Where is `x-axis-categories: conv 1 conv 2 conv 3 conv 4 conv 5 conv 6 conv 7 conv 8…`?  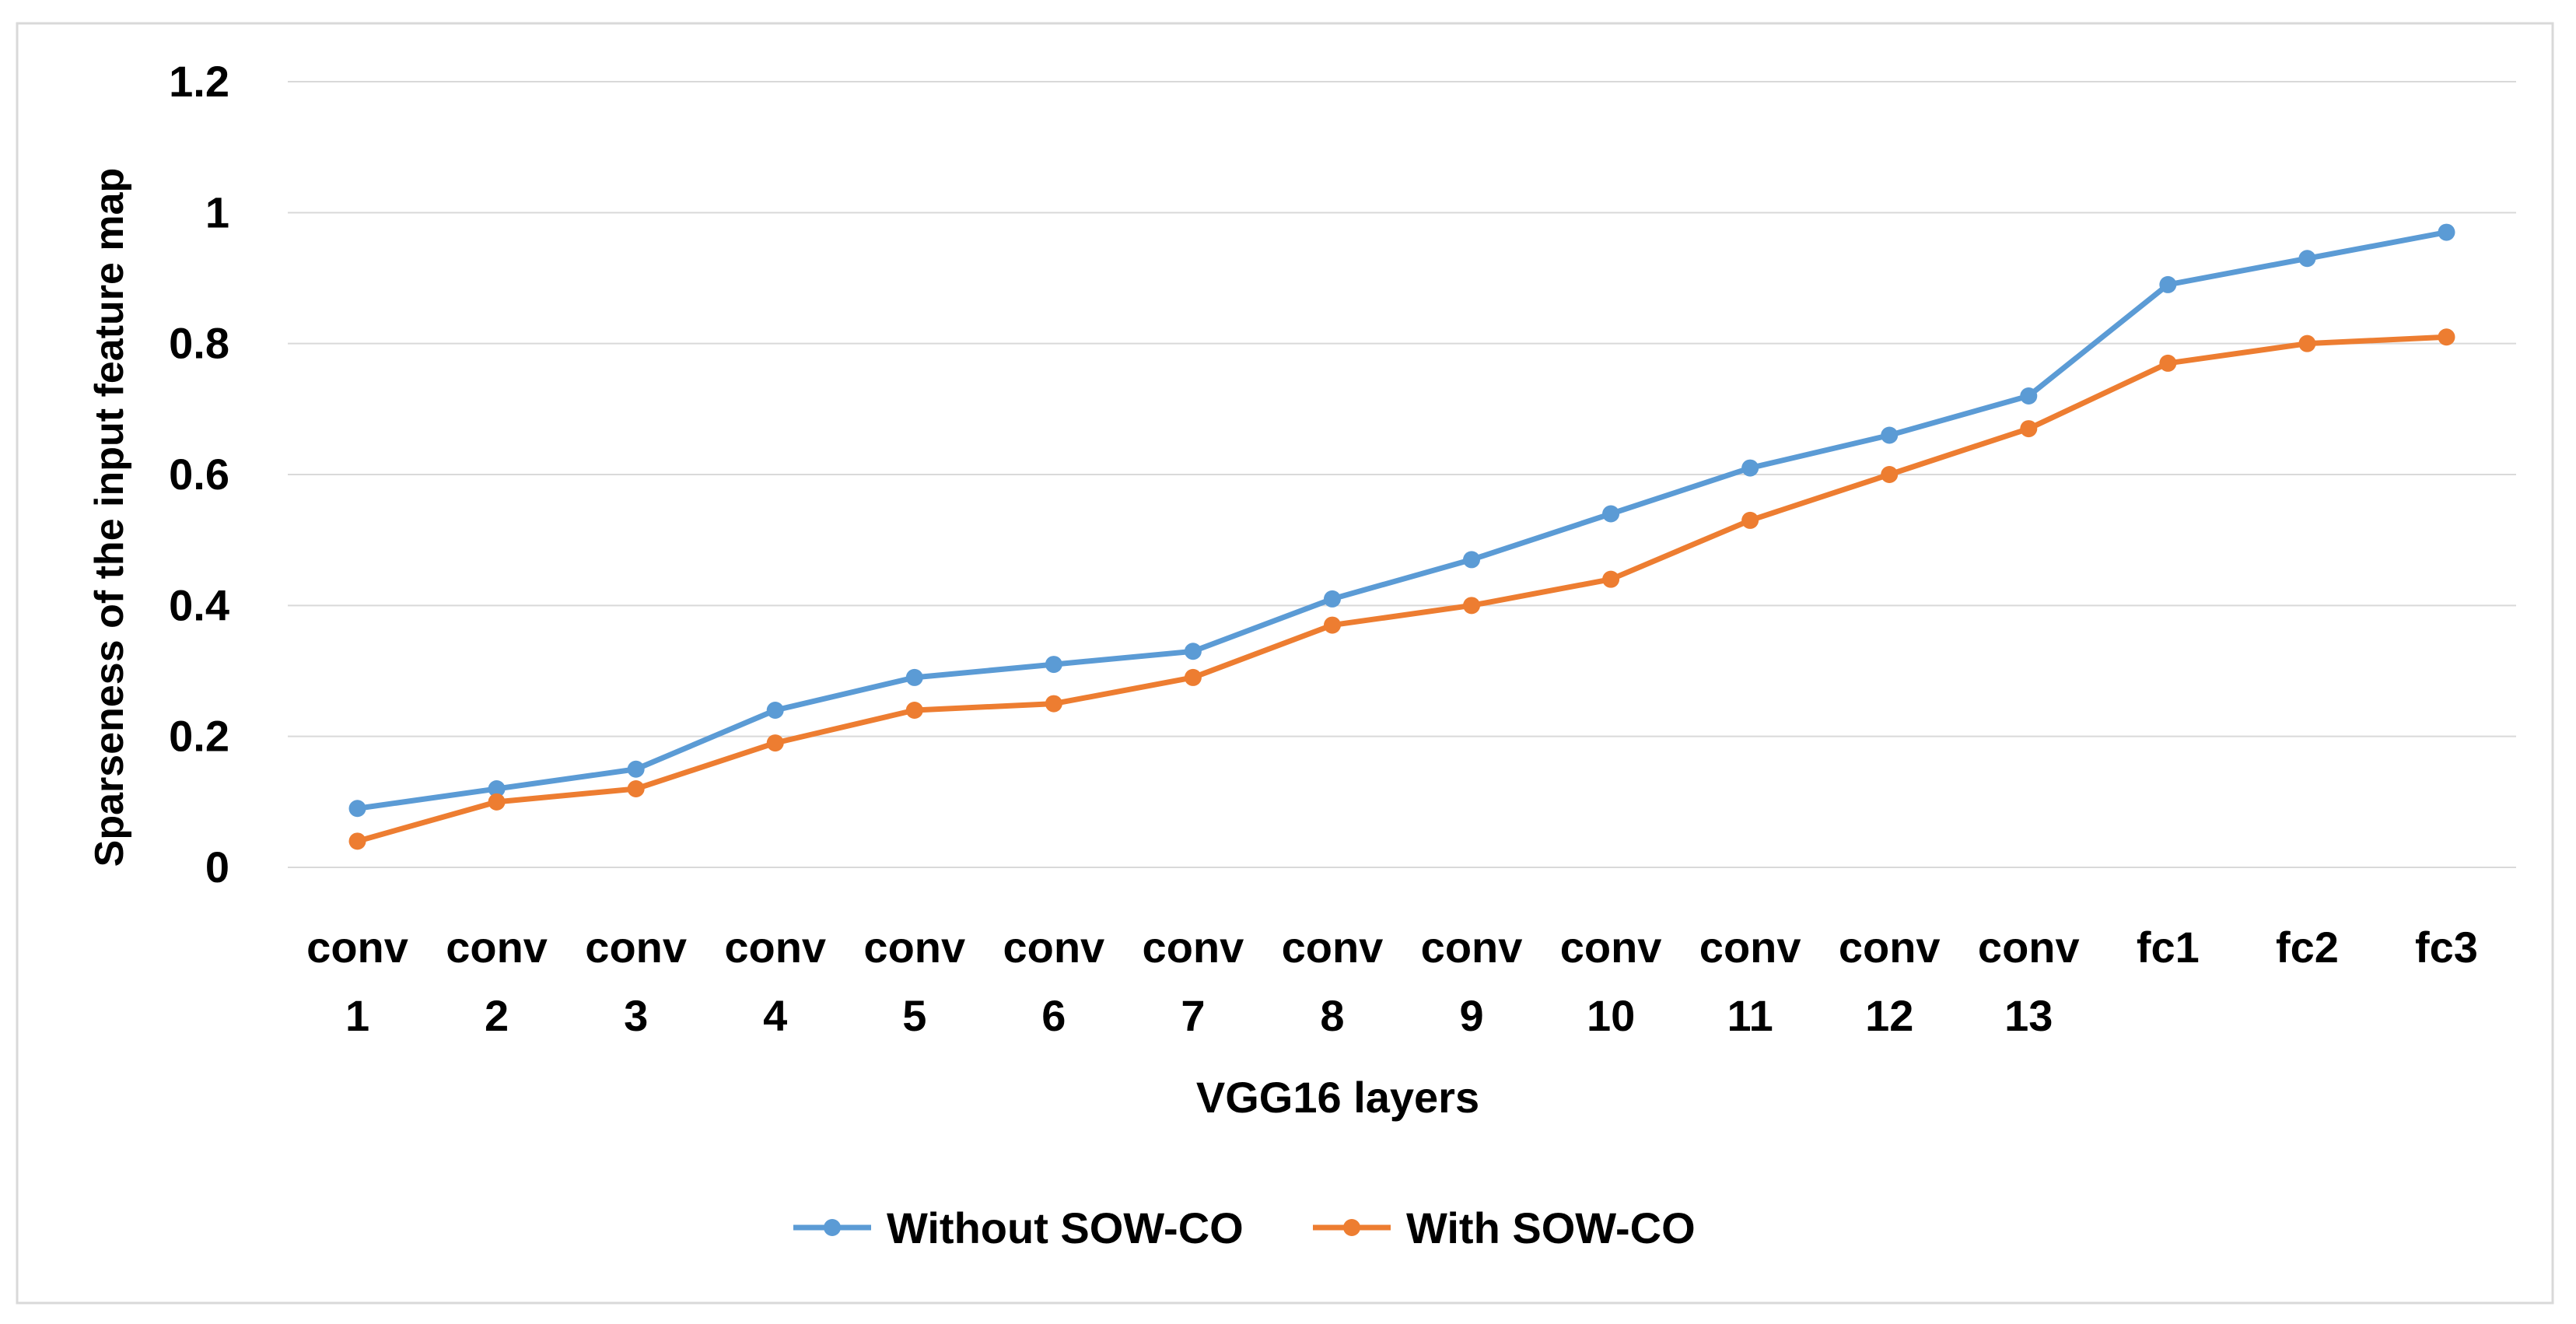 x-axis-categories: conv 1 conv 2 conv 3 conv 4 conv 5 conv 6 conv 7 conv 8… is located at coordinates (1392, 981).